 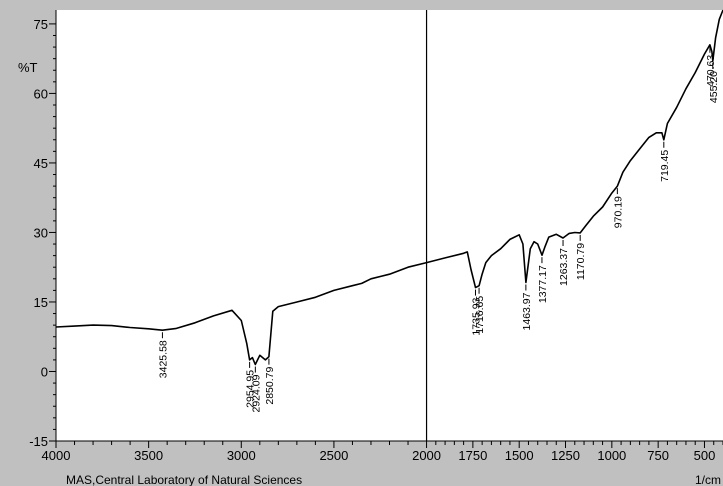 What do you see at coordinates (705, 455) in the screenshot?
I see `x-tick-label: 500` at bounding box center [705, 455].